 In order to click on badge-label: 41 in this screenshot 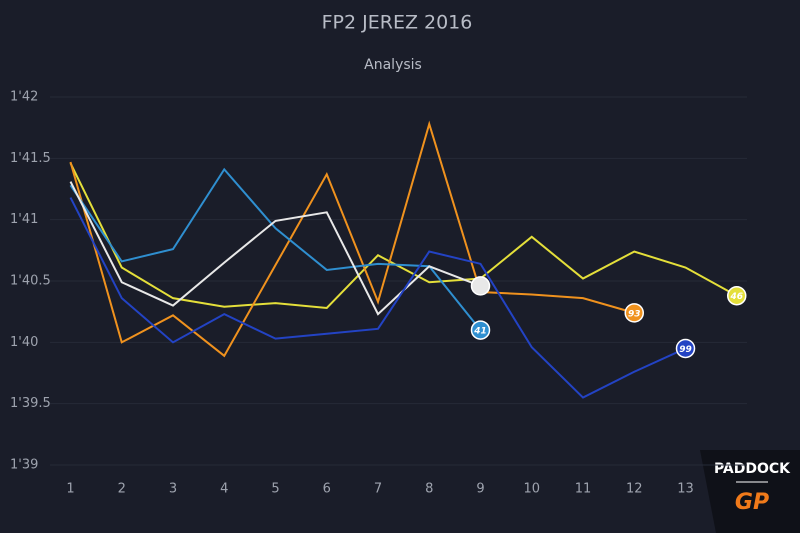, I will do `click(480, 332)`.